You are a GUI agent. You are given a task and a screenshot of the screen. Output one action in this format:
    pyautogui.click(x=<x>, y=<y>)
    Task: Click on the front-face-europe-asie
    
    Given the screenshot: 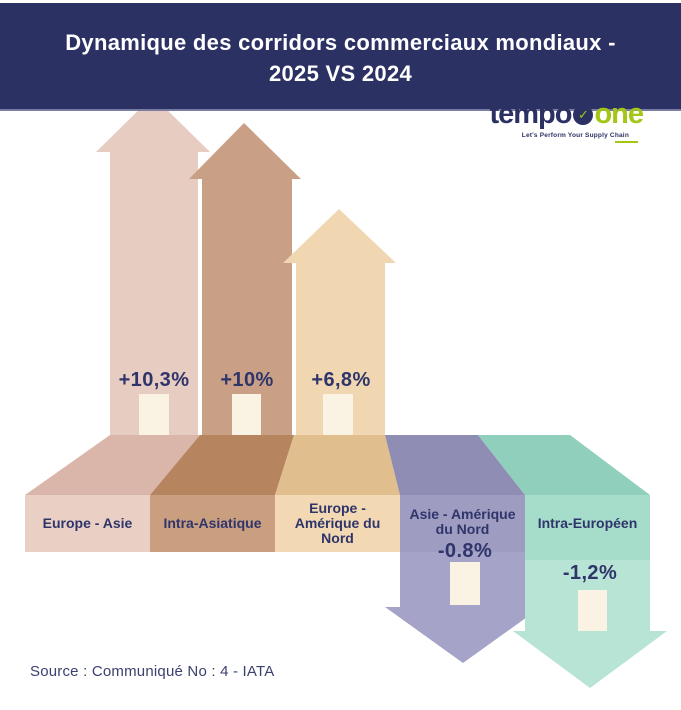 What is the action you would take?
    pyautogui.click(x=87, y=523)
    